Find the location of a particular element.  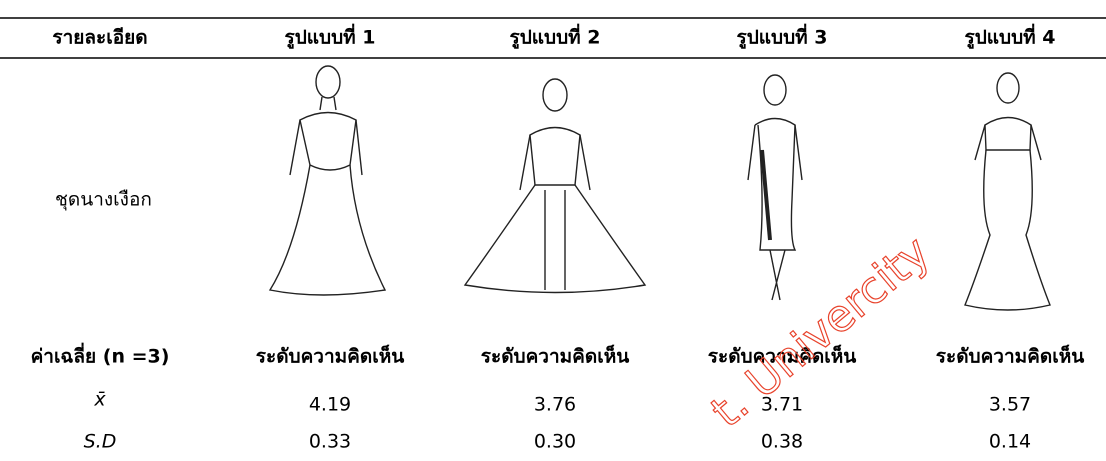

cell: 3.76 is located at coordinates (555, 405).